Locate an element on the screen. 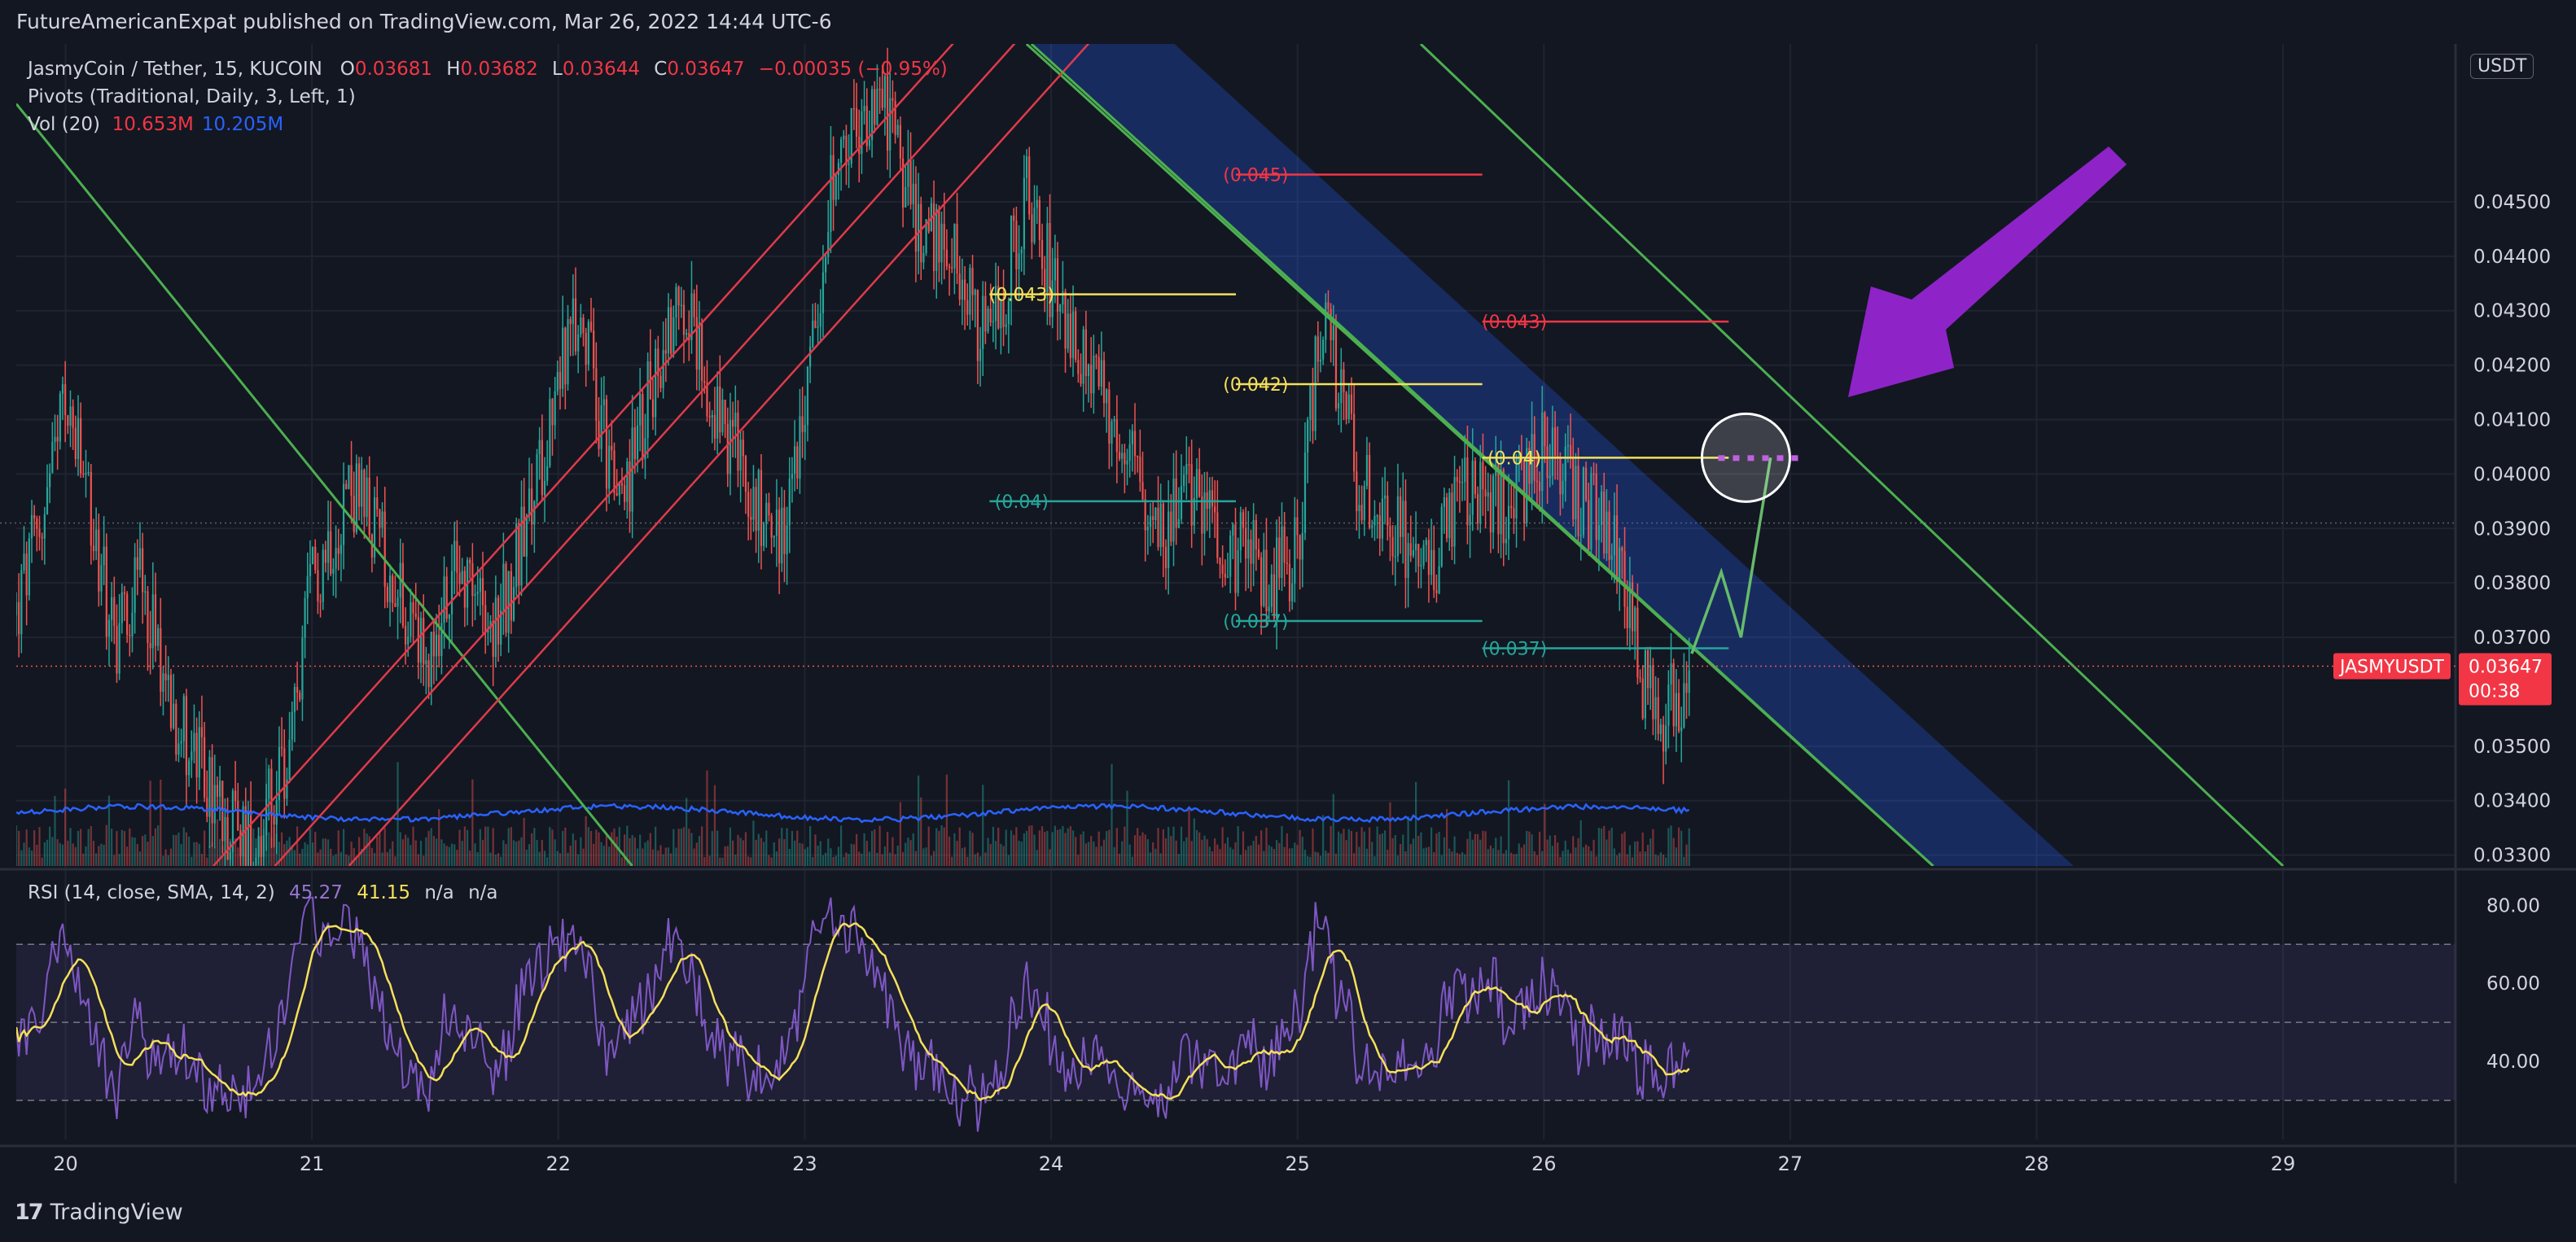  volume-histogram is located at coordinates (853, 812).